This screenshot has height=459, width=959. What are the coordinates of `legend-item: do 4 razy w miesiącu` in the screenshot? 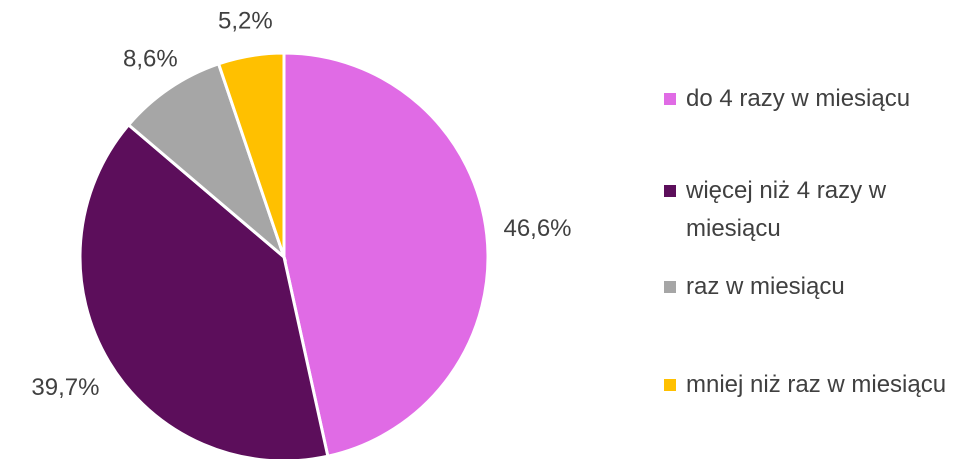 It's located at (809, 99).